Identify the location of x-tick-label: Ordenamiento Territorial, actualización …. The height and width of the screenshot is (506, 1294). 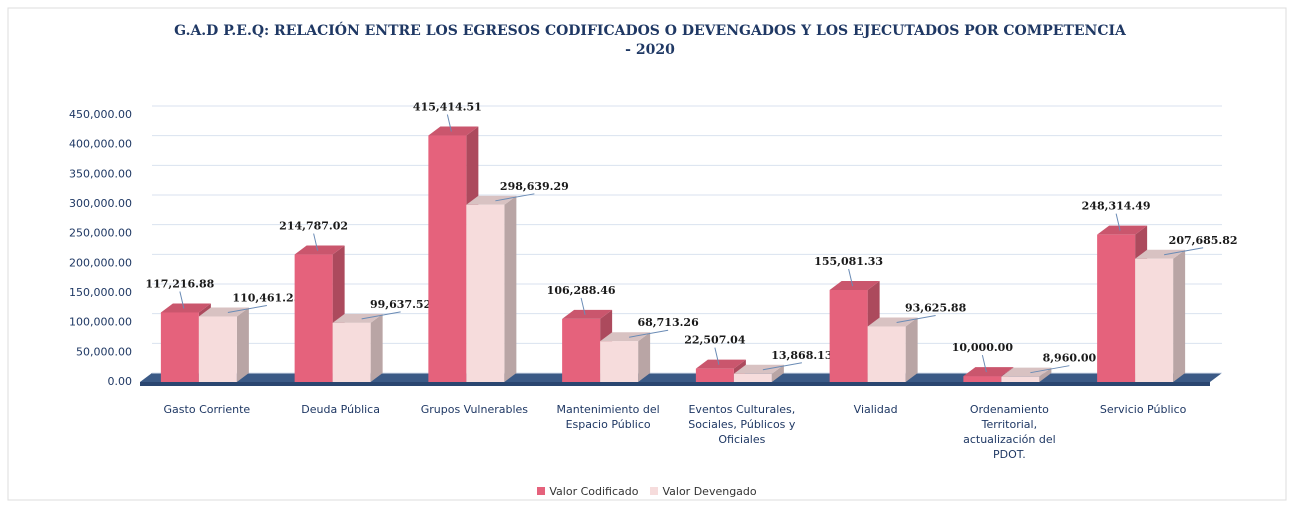
(1009, 432).